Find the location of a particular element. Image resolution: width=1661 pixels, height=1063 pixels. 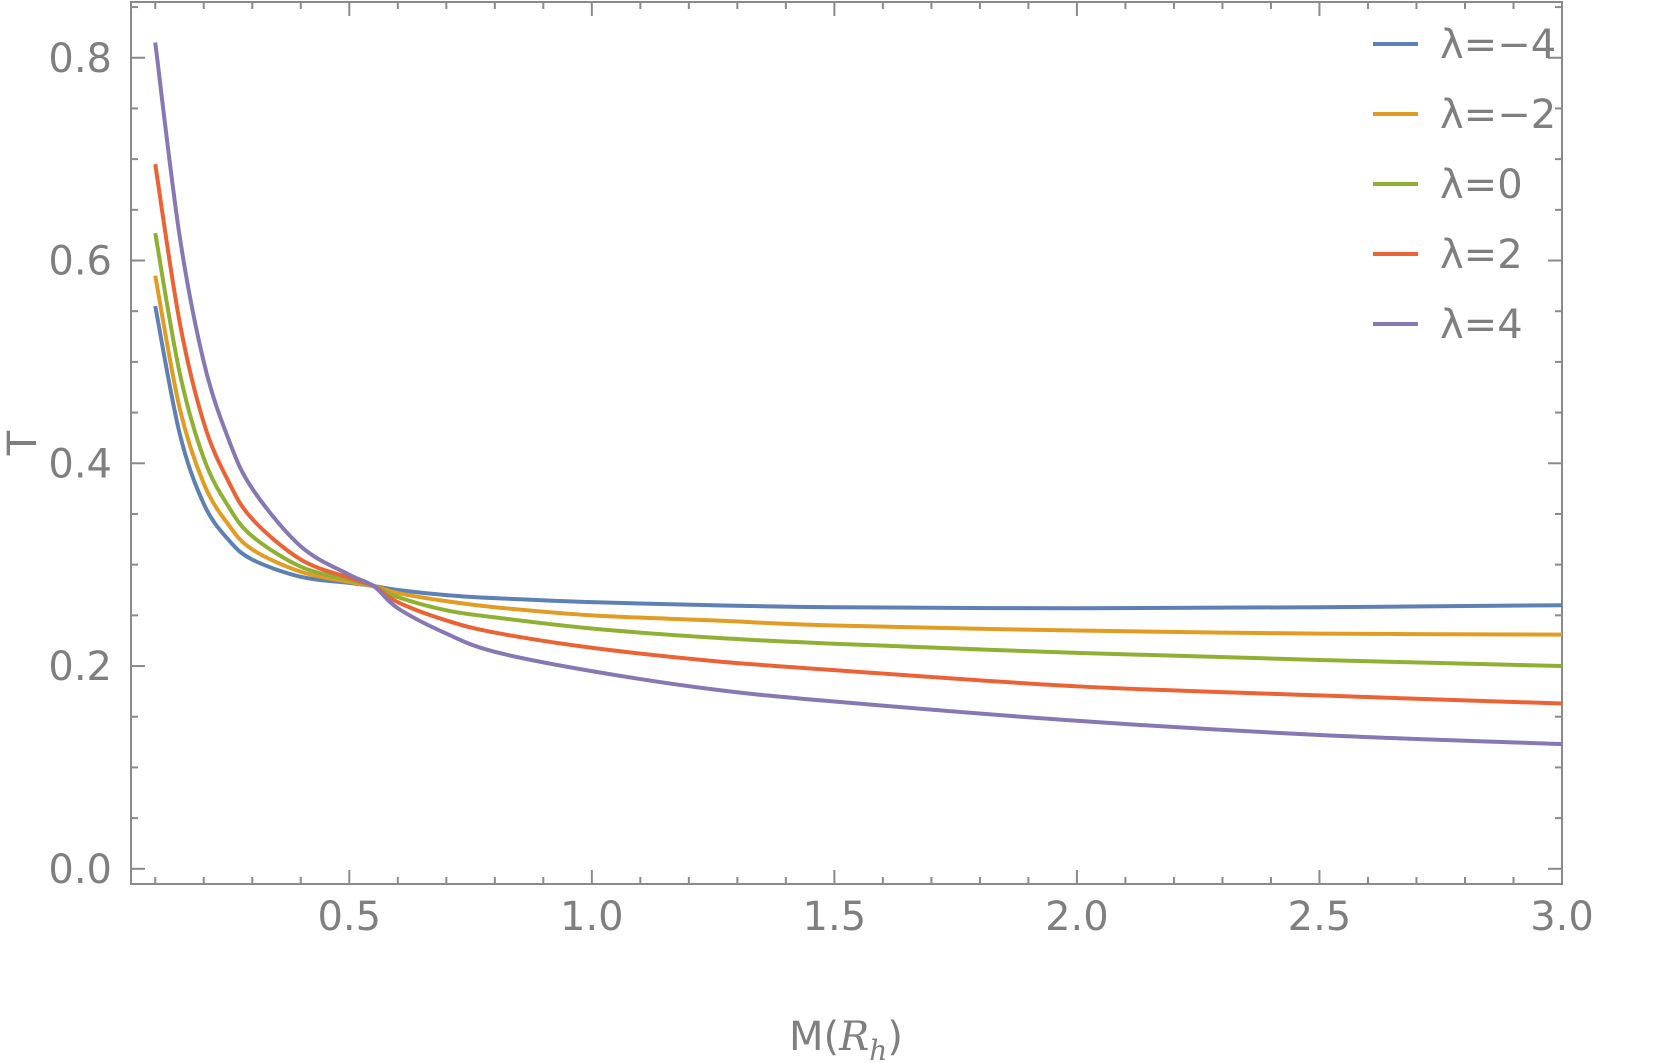

x-tick-label: 2.5 is located at coordinates (1320, 917).